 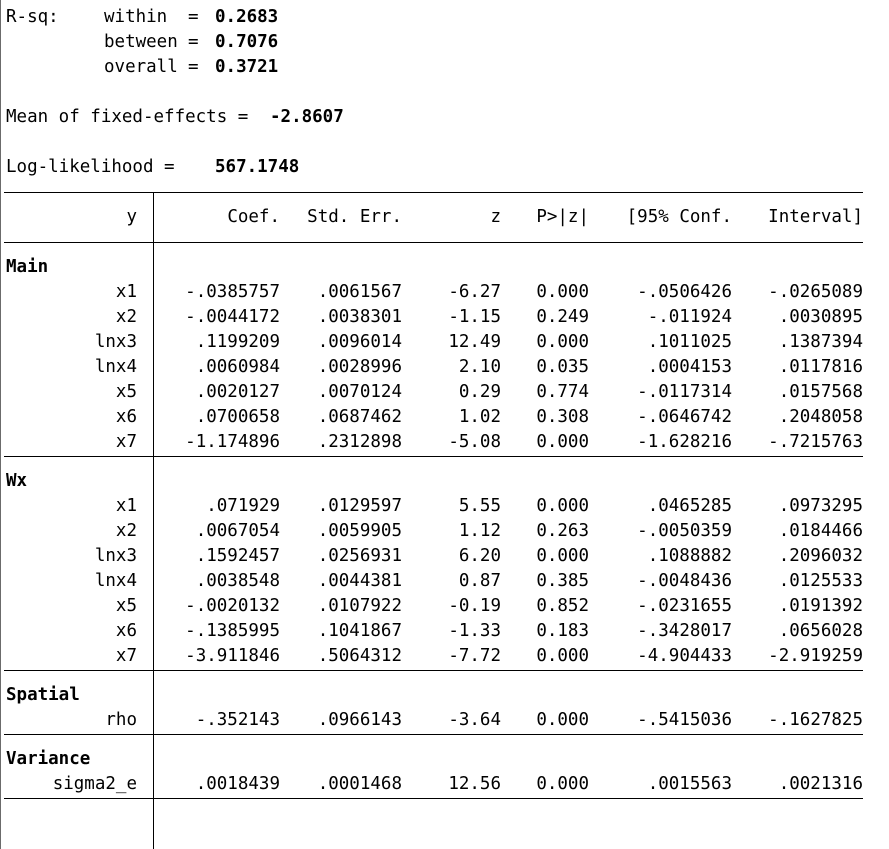 What do you see at coordinates (127, 117) in the screenshot?
I see `mean-fixed-effects-label: Mean of fixed-effects =` at bounding box center [127, 117].